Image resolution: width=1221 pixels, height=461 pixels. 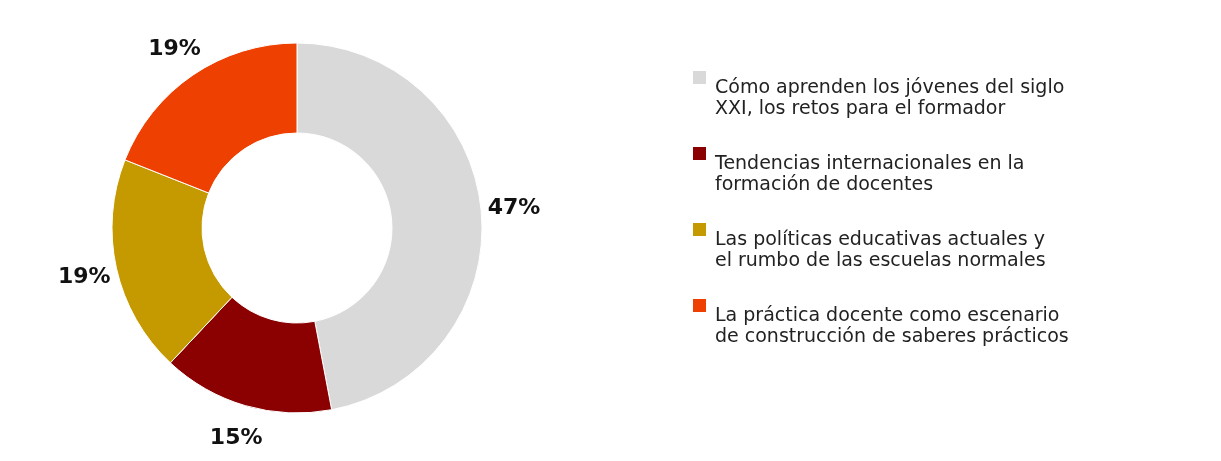 I want to click on data-label: 15%, so click(x=236, y=437).